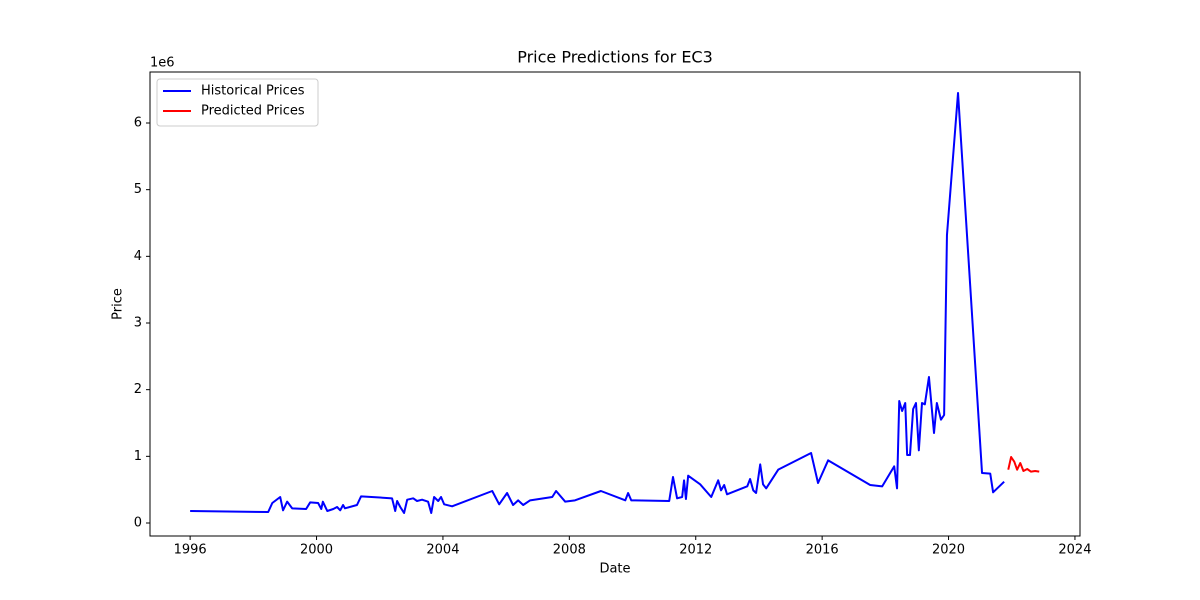 This screenshot has width=1200, height=600. Describe the element at coordinates (138, 123) in the screenshot. I see `y-tick-label: 6` at that location.